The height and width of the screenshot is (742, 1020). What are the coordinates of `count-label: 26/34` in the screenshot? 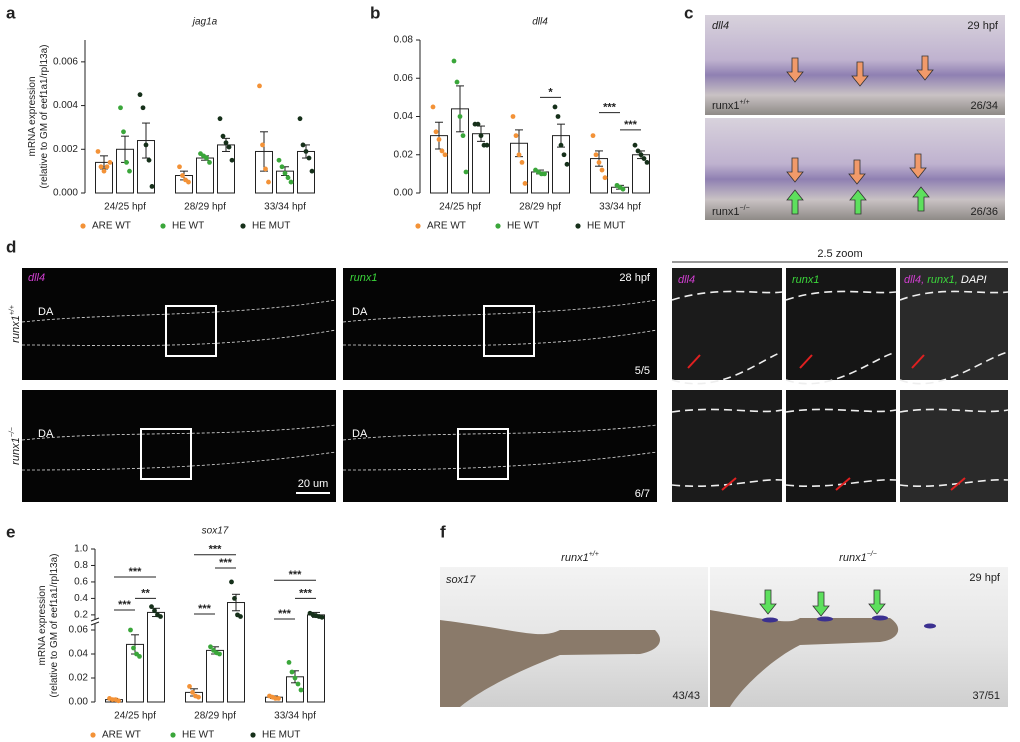 It's located at (984, 106).